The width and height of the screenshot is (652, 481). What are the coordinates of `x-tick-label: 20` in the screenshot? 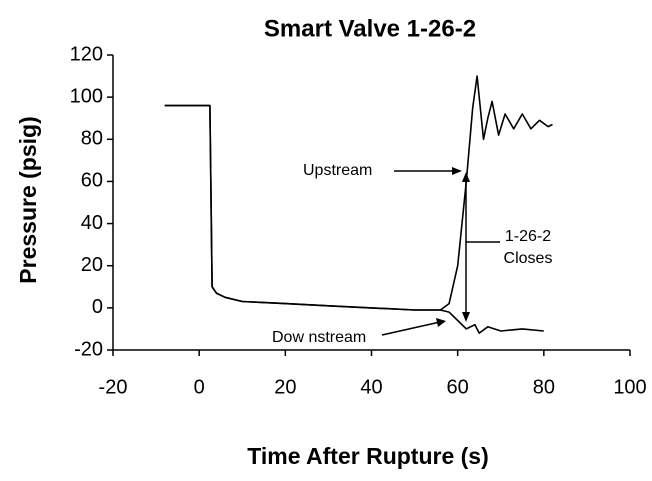 It's located at (285, 387).